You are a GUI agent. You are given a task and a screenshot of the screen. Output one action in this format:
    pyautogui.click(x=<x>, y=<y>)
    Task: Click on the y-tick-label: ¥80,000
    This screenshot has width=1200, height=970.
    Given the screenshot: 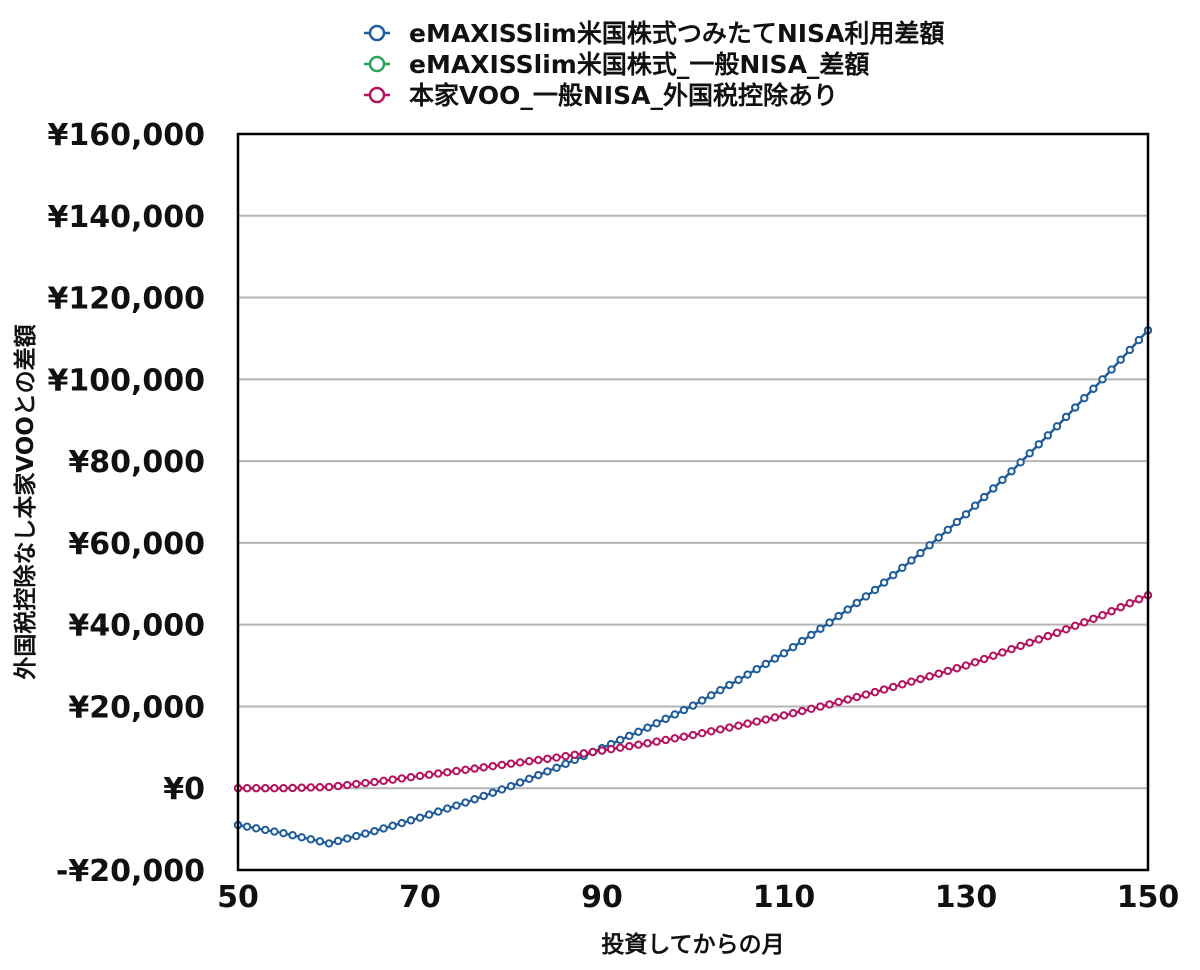 What is the action you would take?
    pyautogui.click(x=136, y=462)
    